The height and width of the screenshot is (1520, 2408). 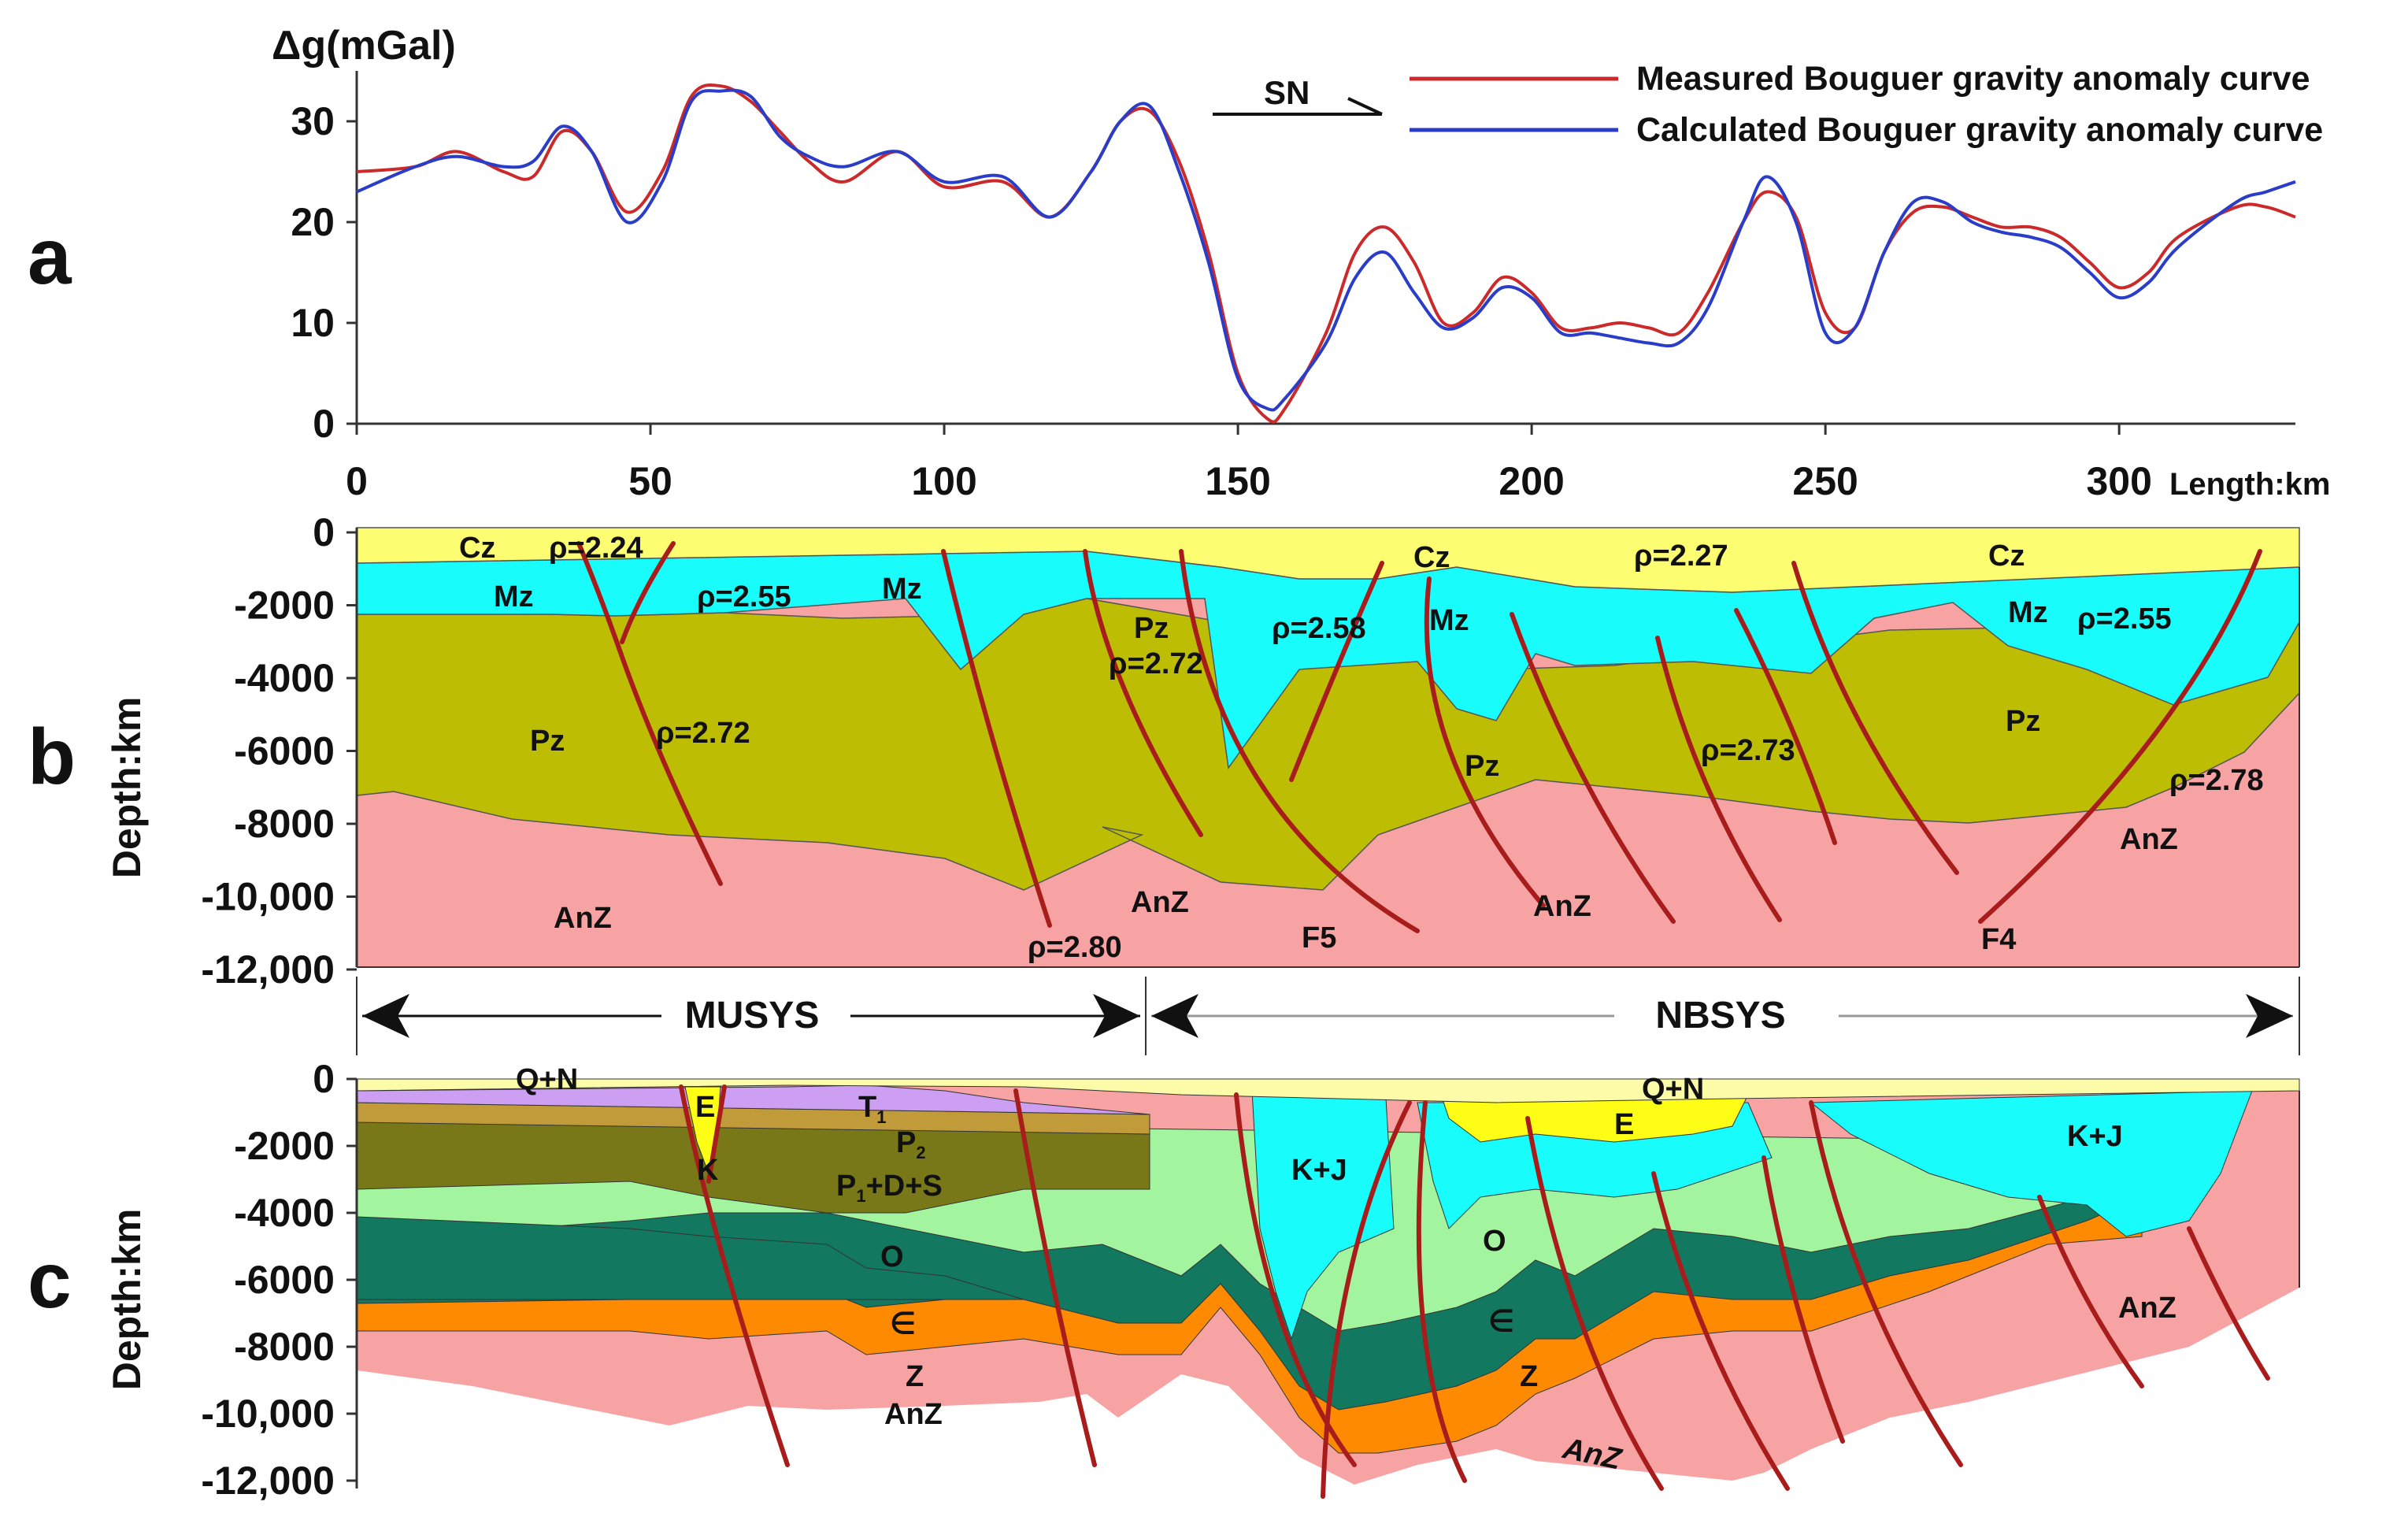 I want to click on fault-b8, so click(x=1593, y=768).